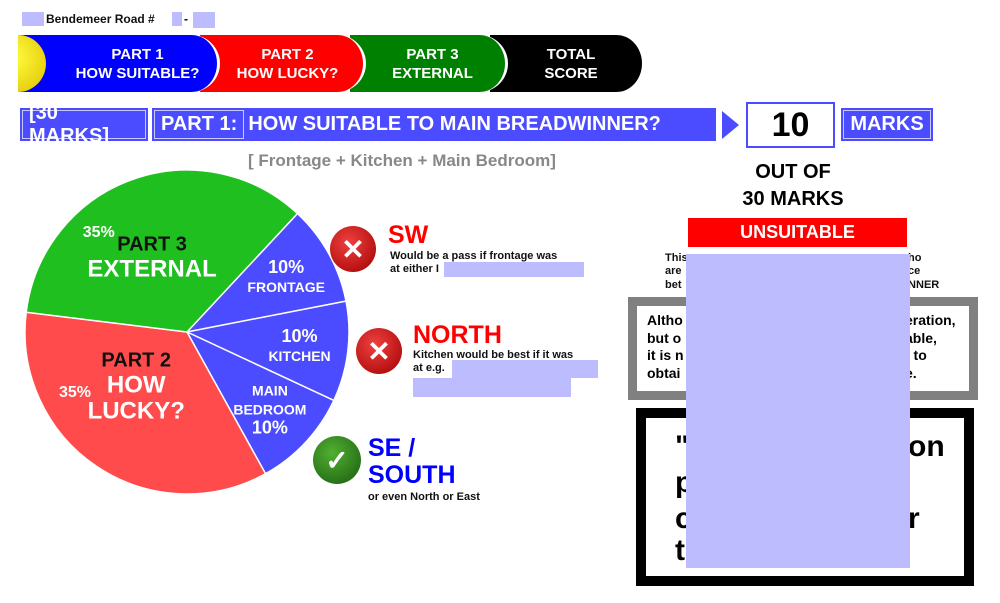 The image size is (1000, 603). What do you see at coordinates (571, 54) in the screenshot?
I see `nav-line: TOTAL` at bounding box center [571, 54].